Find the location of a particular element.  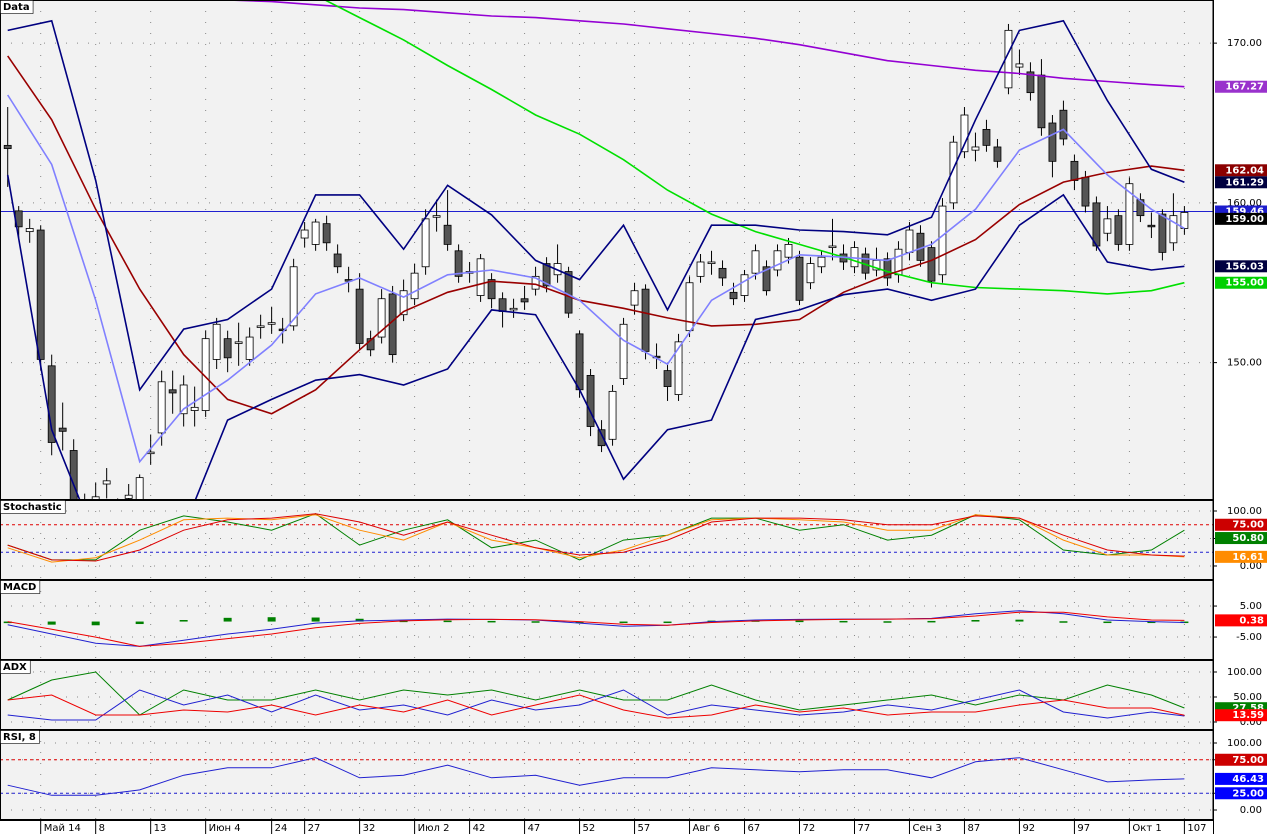

price-label: 167.27 is located at coordinates (1244, 87).